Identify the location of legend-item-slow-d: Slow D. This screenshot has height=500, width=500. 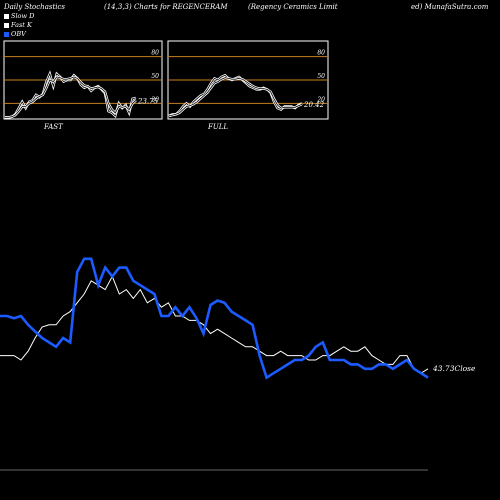
(19, 16).